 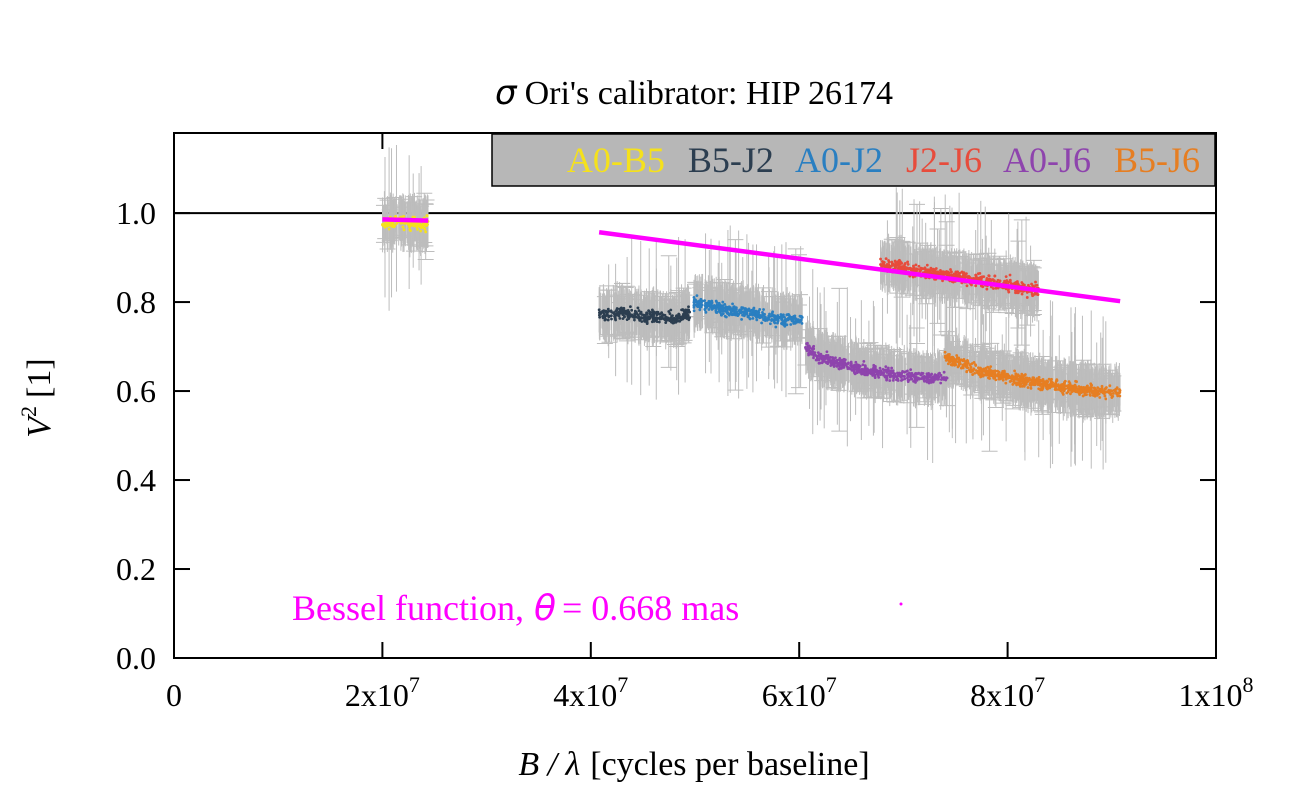 What do you see at coordinates (799, 692) in the screenshot?
I see `x-tick-label: 6x10⁷` at bounding box center [799, 692].